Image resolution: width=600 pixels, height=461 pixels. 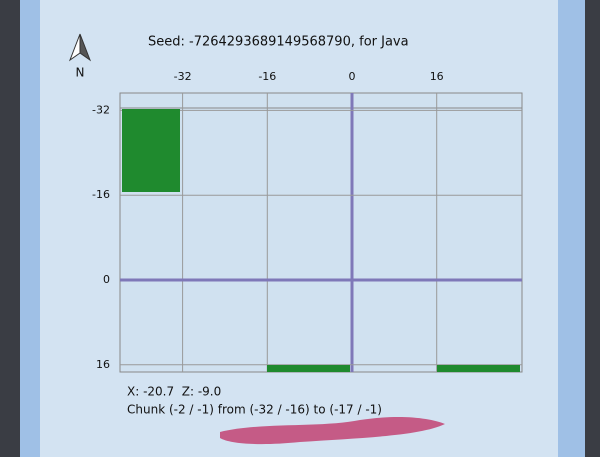 What do you see at coordinates (174, 392) in the screenshot?
I see `coords-text: X: -20.7 Z: -9.0` at bounding box center [174, 392].